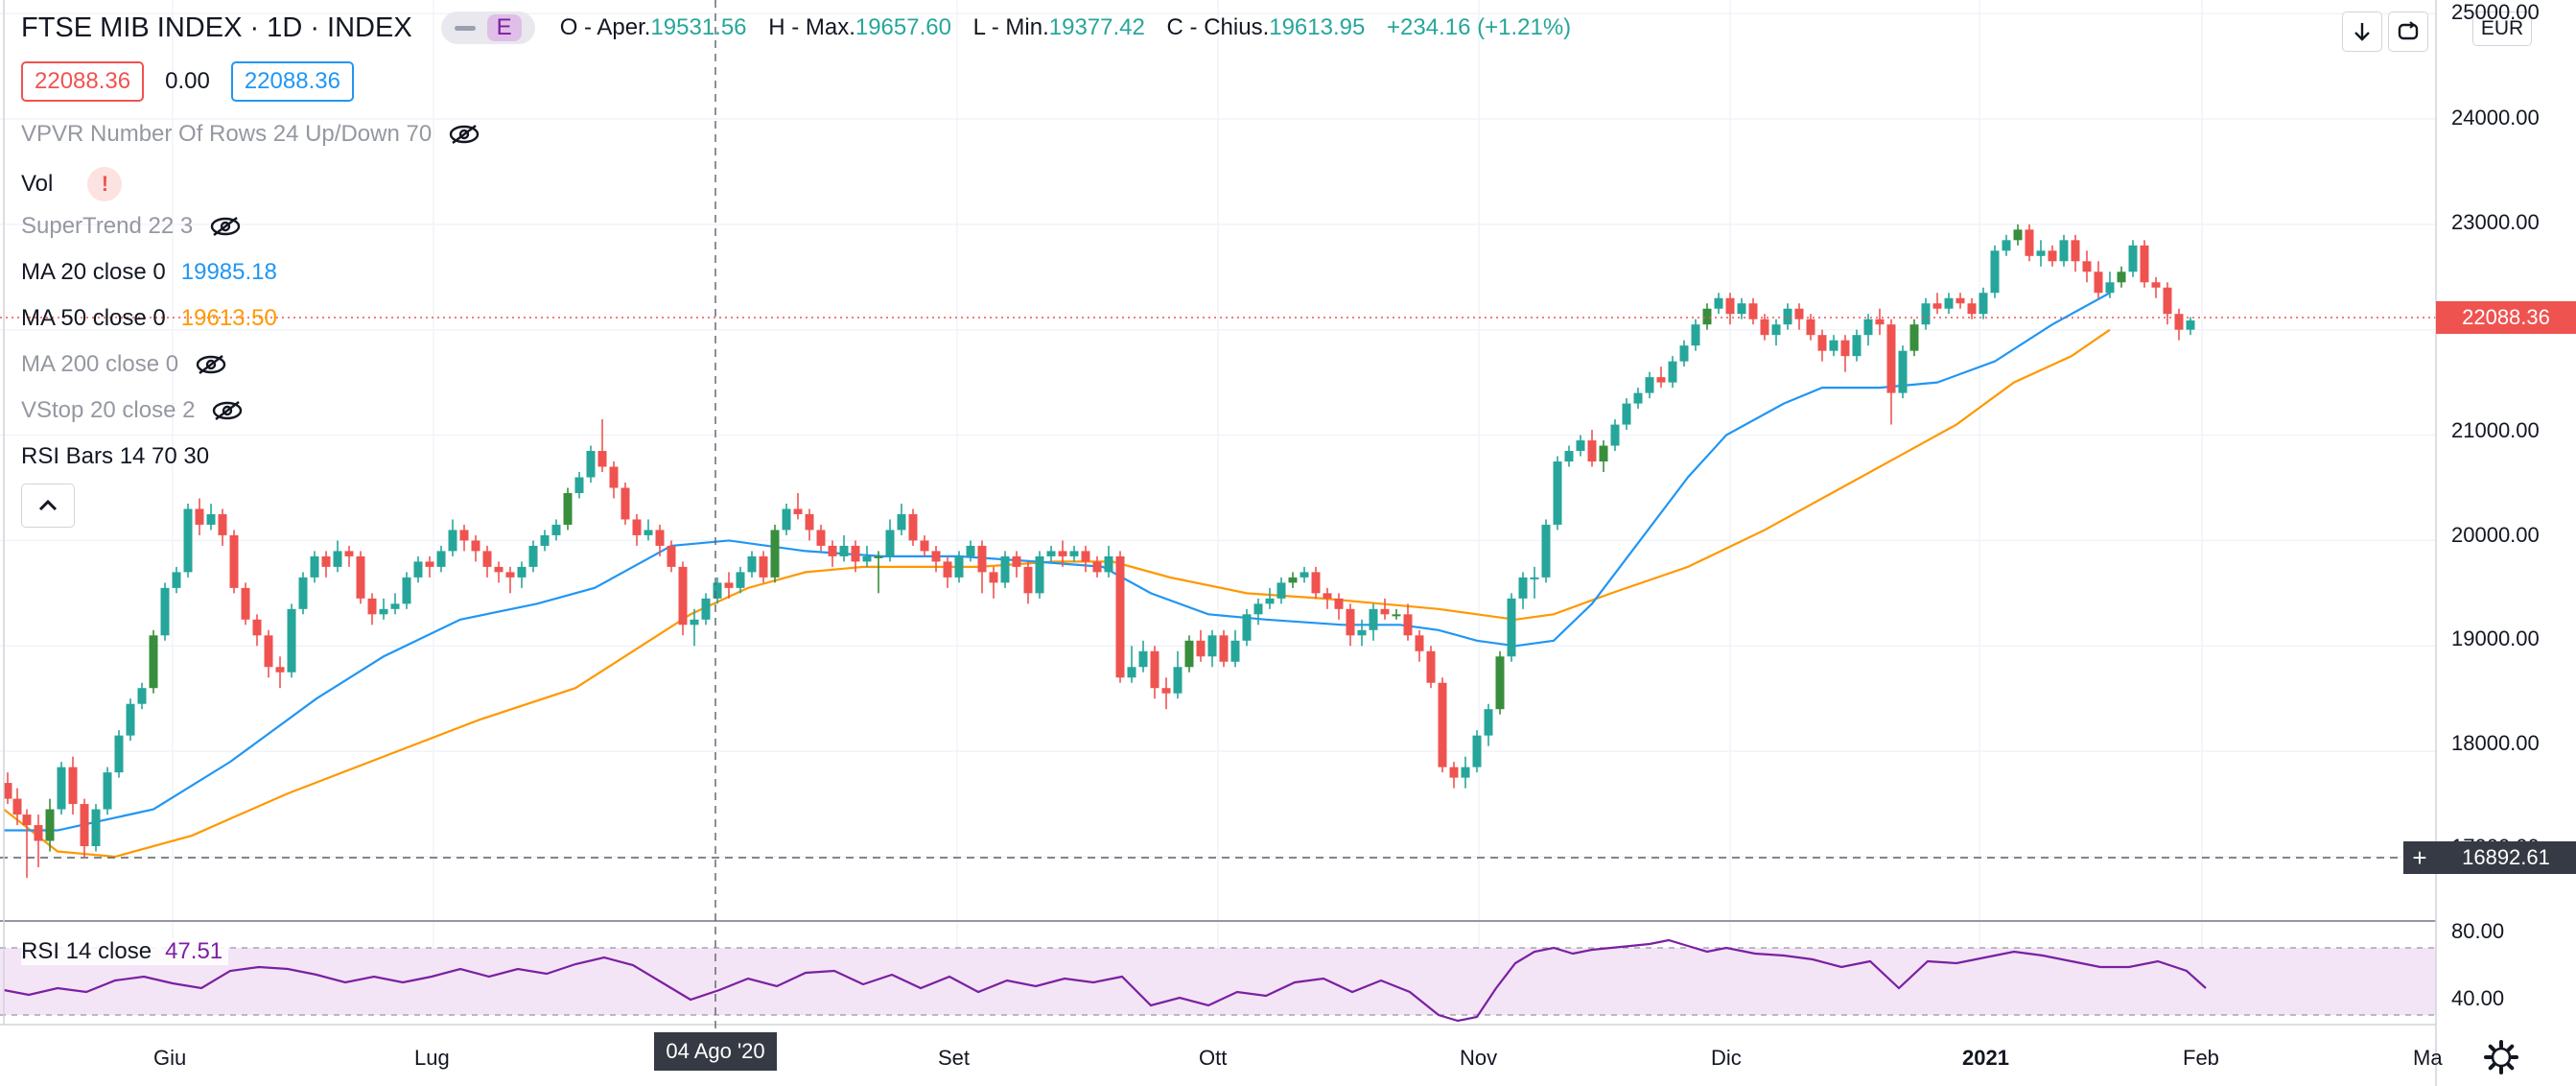 The width and height of the screenshot is (2576, 1086). Describe the element at coordinates (194, 951) in the screenshot. I see `rsi-value: 47.51` at that location.